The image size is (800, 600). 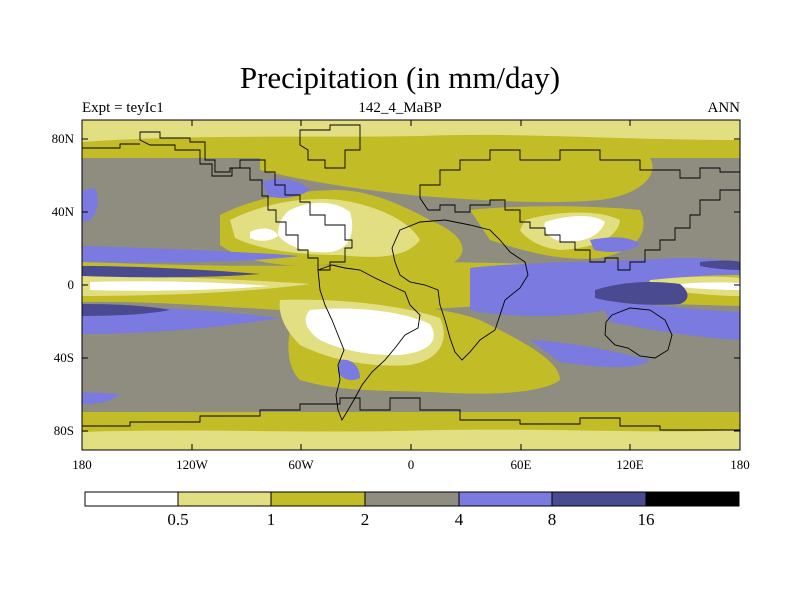 What do you see at coordinates (111, 146) in the screenshot?
I see `north-rim-outline` at bounding box center [111, 146].